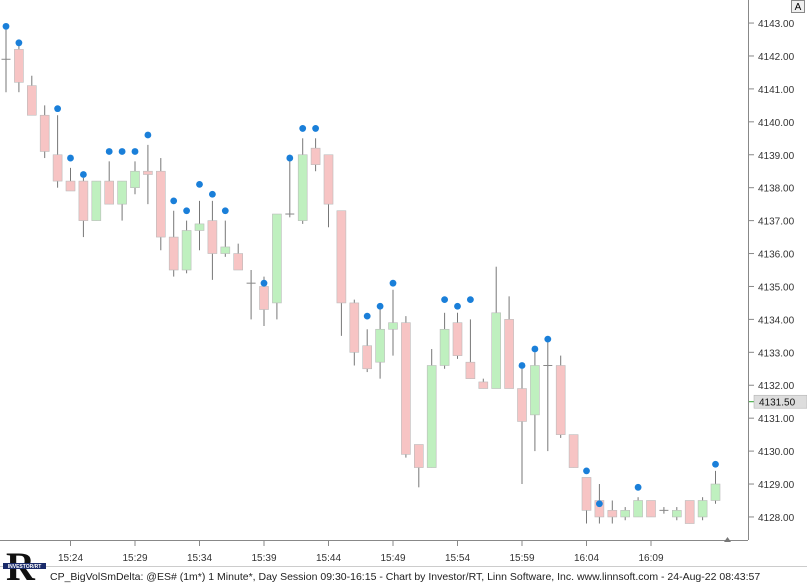 The image size is (807, 584). Describe the element at coordinates (776, 320) in the screenshot. I see `y-tick-label: 4134.00` at that location.